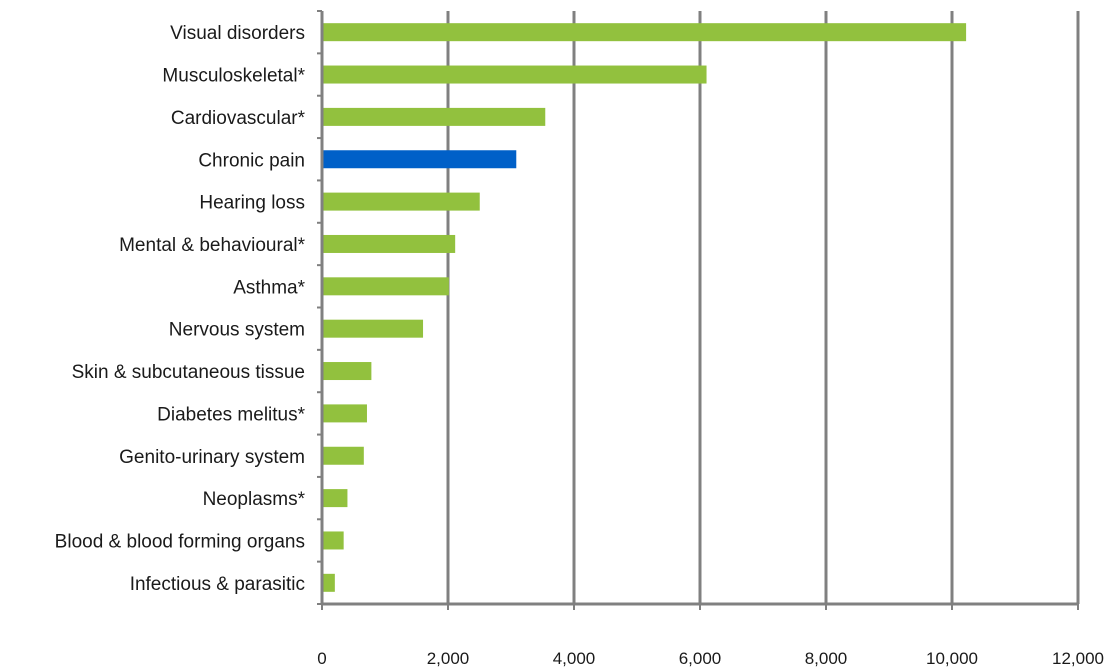  What do you see at coordinates (700, 658) in the screenshot?
I see `x-tick-label: 6,000` at bounding box center [700, 658].